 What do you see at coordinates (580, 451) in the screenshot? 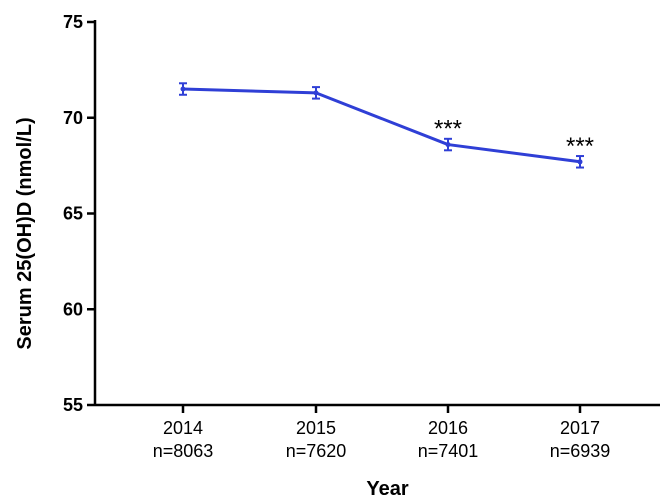
I see `x-tick-sample-size: n=6939` at bounding box center [580, 451].